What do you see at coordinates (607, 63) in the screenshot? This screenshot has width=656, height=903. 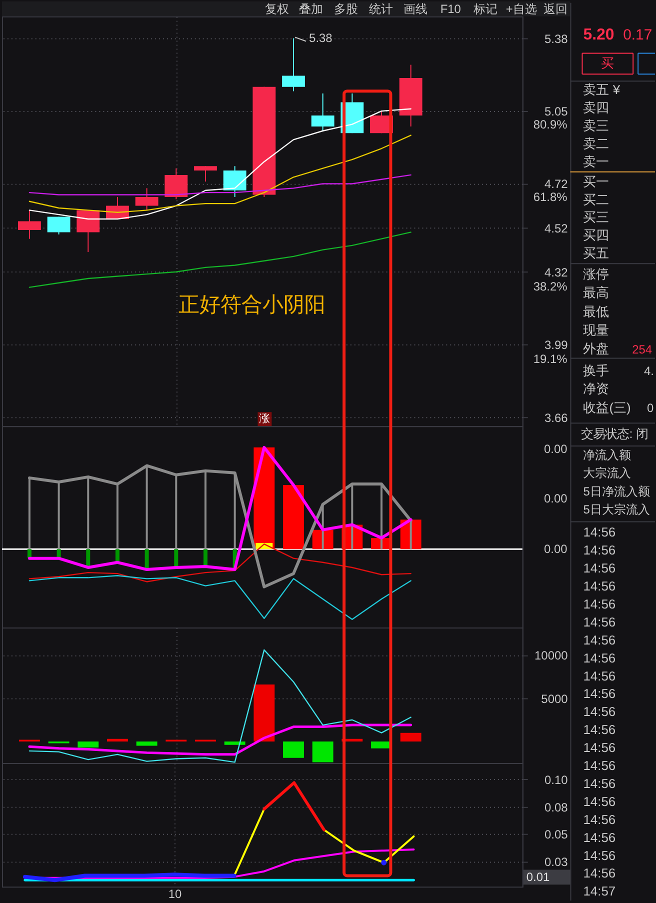 I see `text: 买` at bounding box center [607, 63].